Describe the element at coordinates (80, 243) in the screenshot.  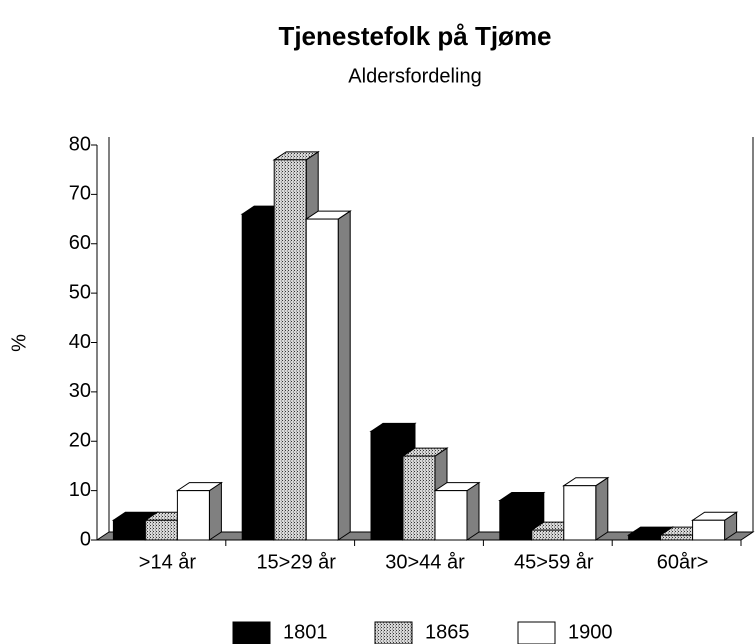
I see `y-tick-label: 60` at that location.